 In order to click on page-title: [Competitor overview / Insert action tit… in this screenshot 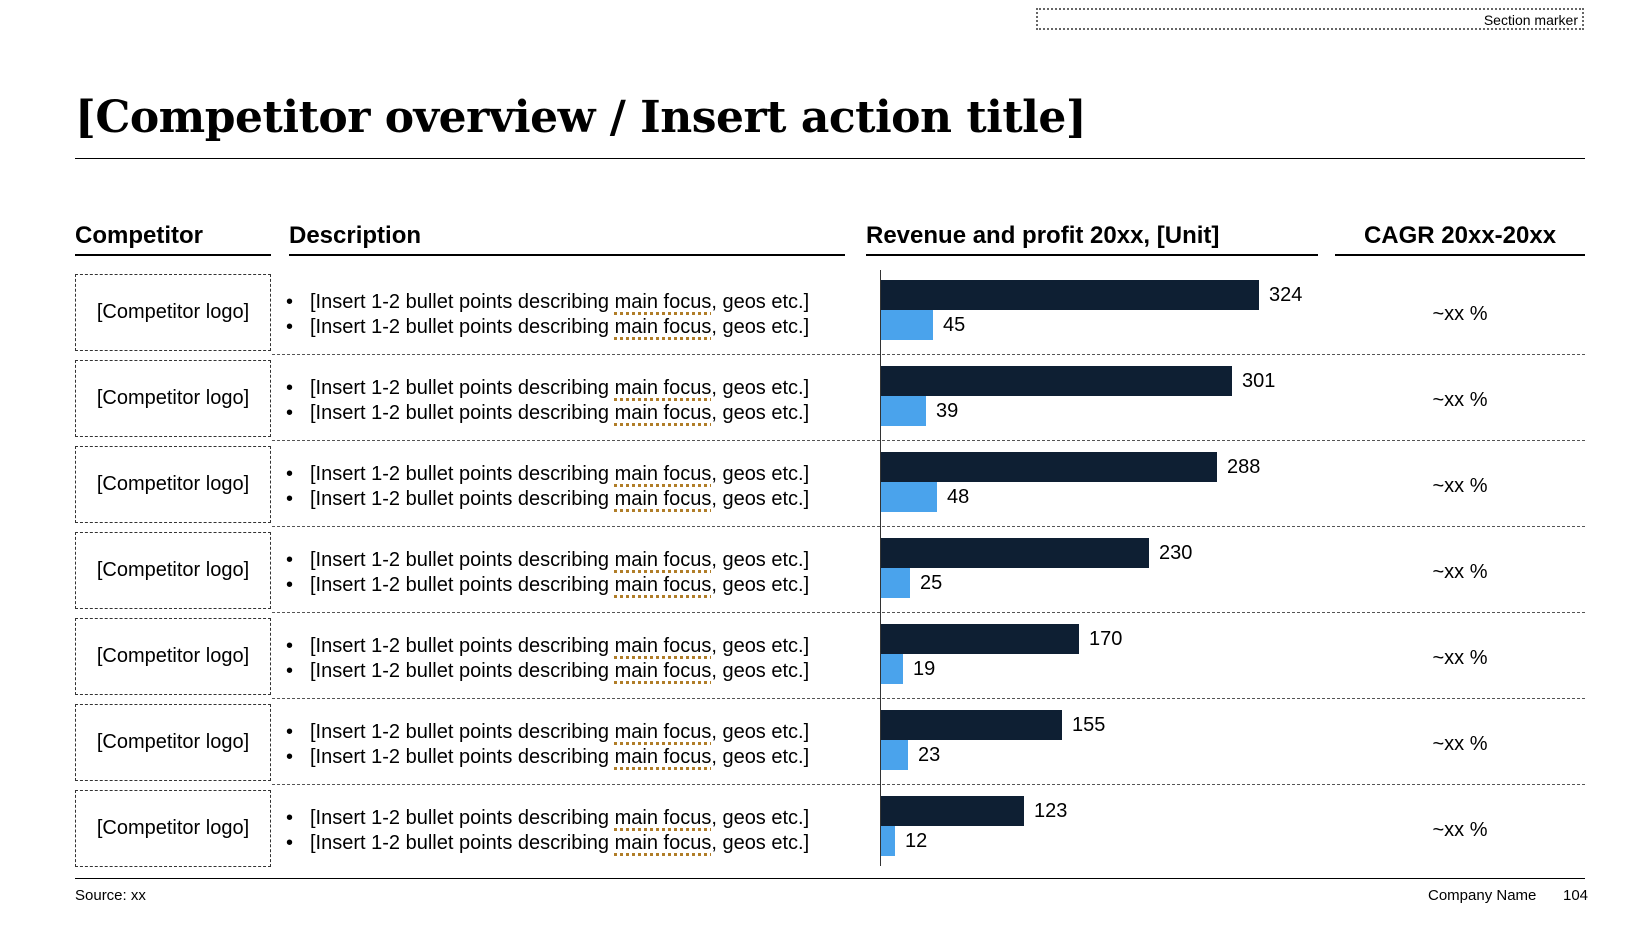, I will do `click(581, 117)`.